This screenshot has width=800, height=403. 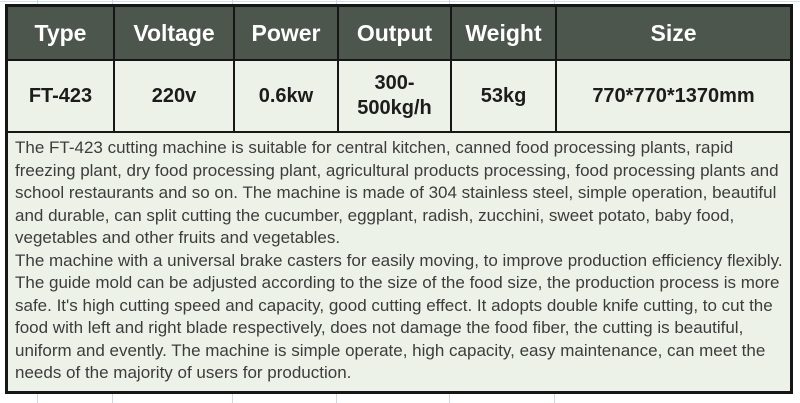 What do you see at coordinates (503, 95) in the screenshot?
I see `value-cell-weight: 53kg` at bounding box center [503, 95].